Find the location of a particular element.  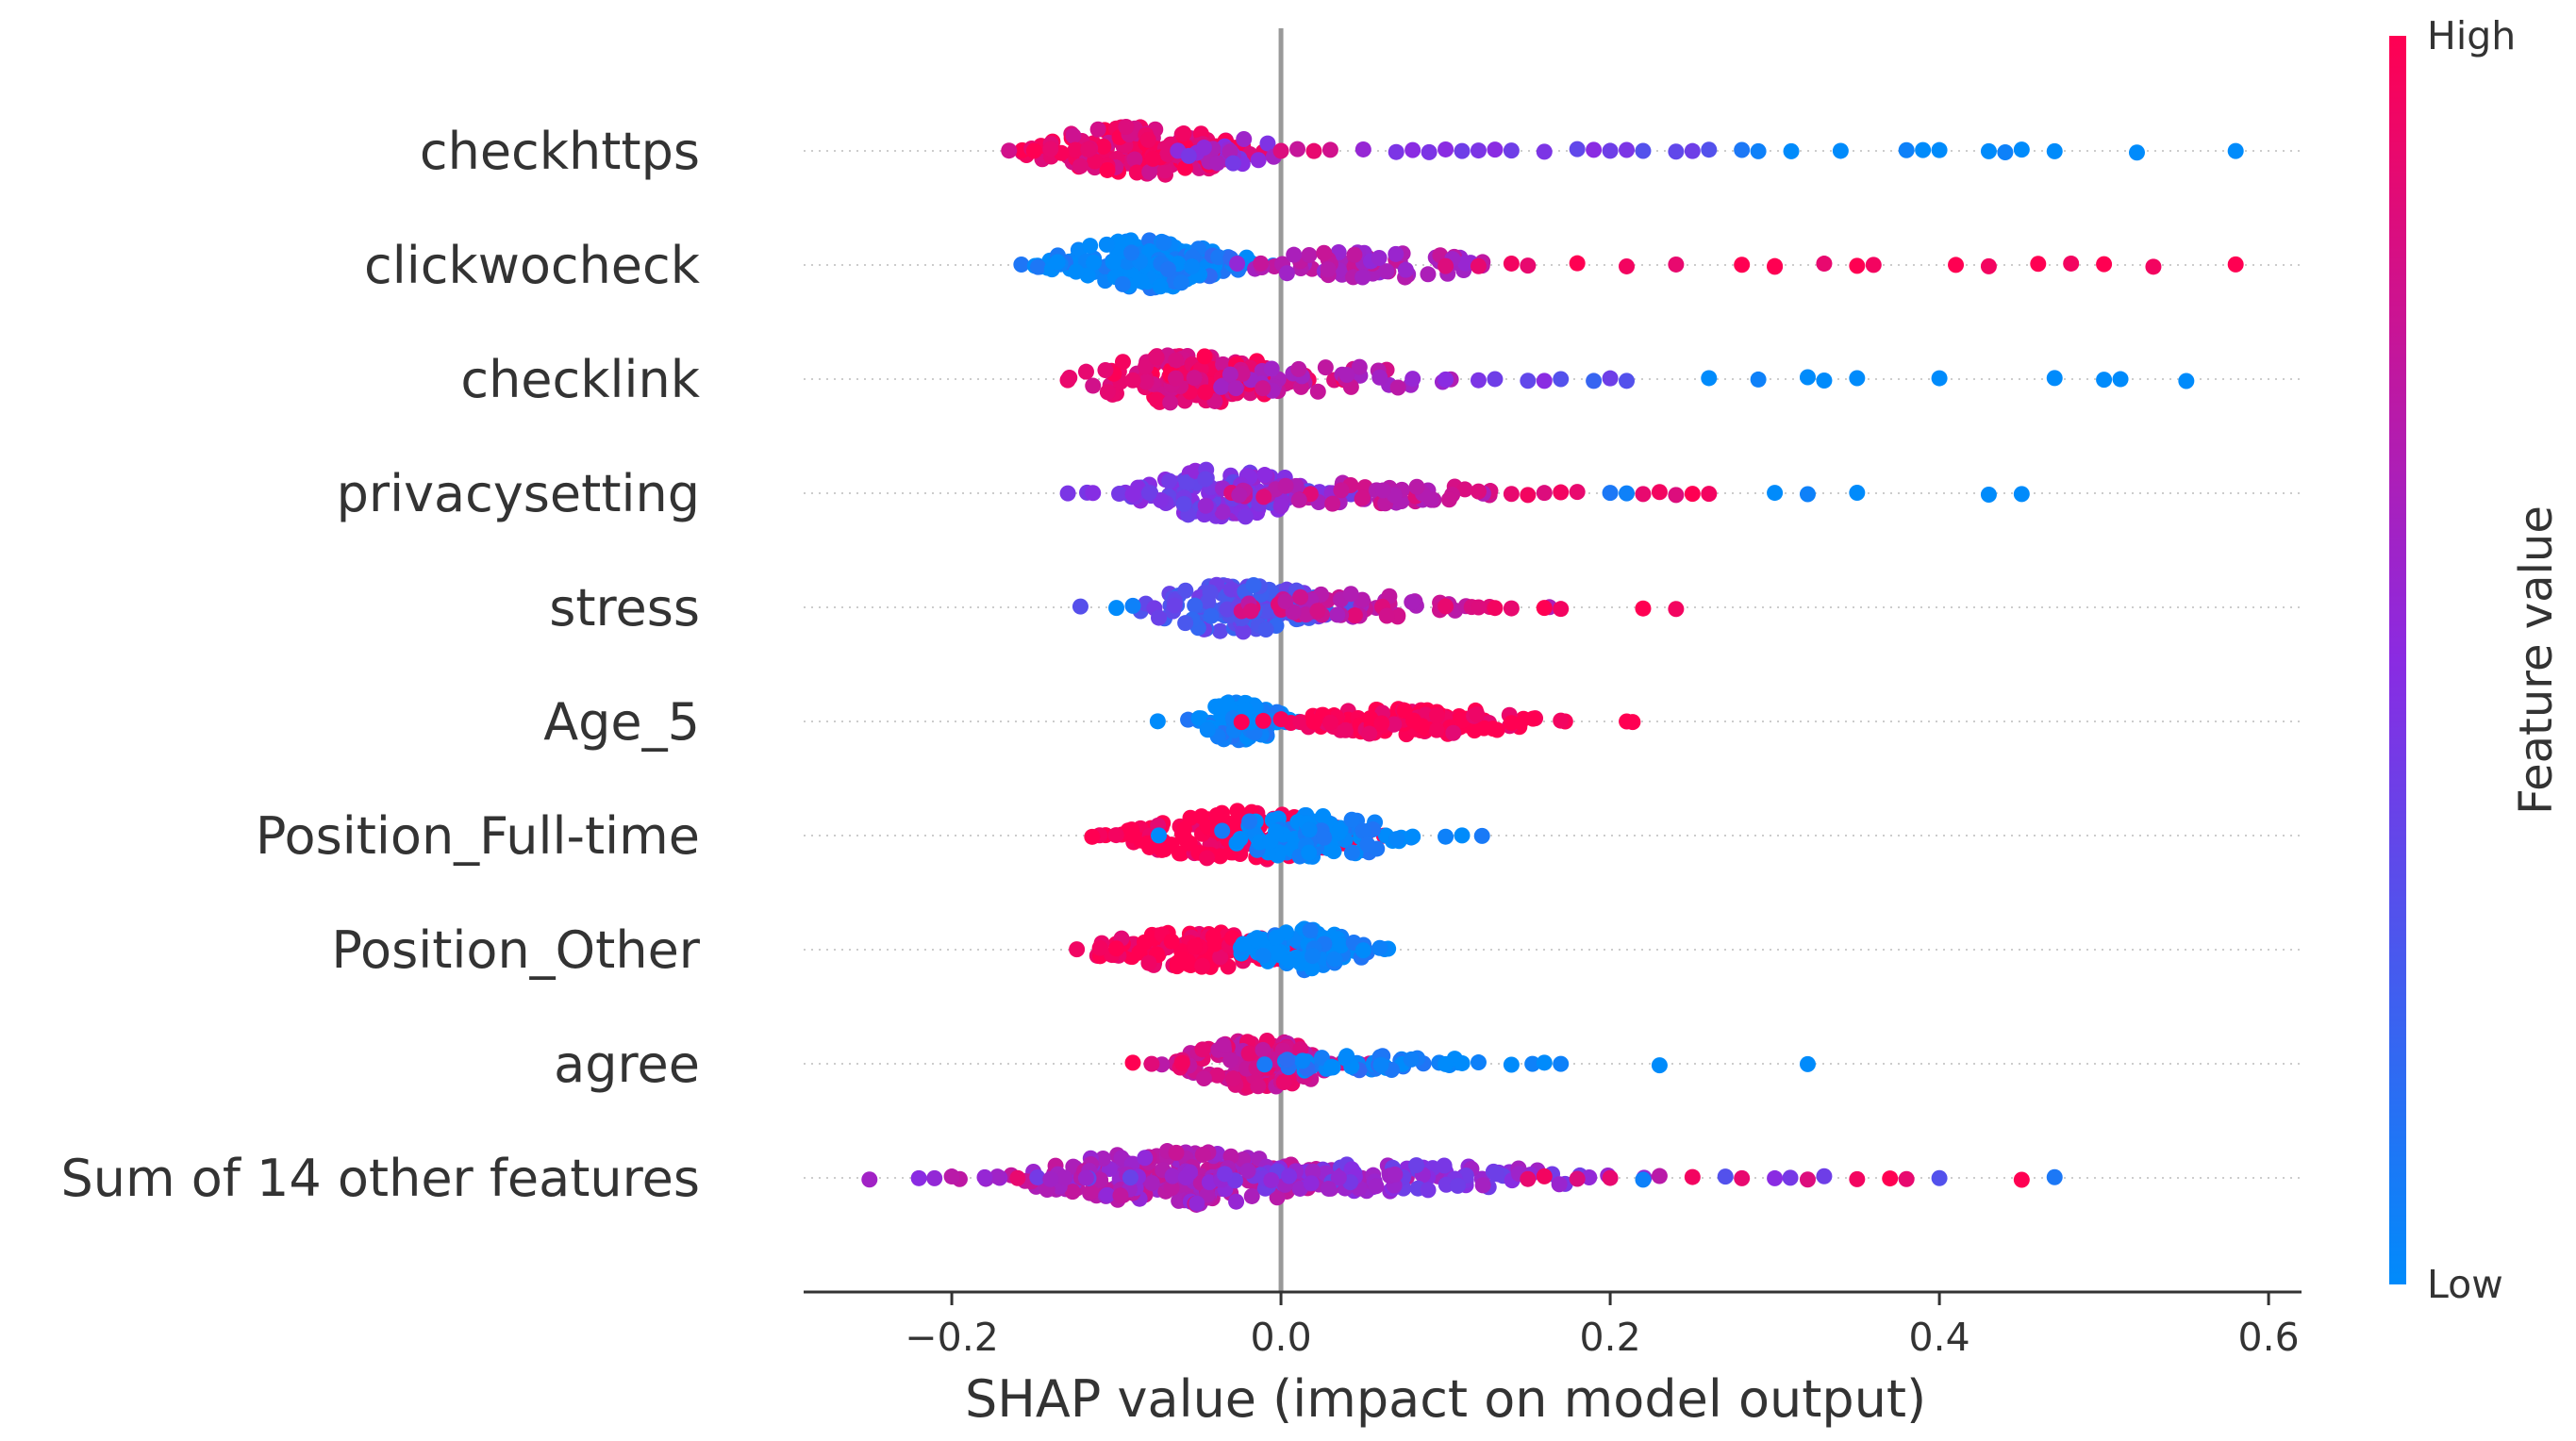

feature-label: Age_5 is located at coordinates (621, 722).